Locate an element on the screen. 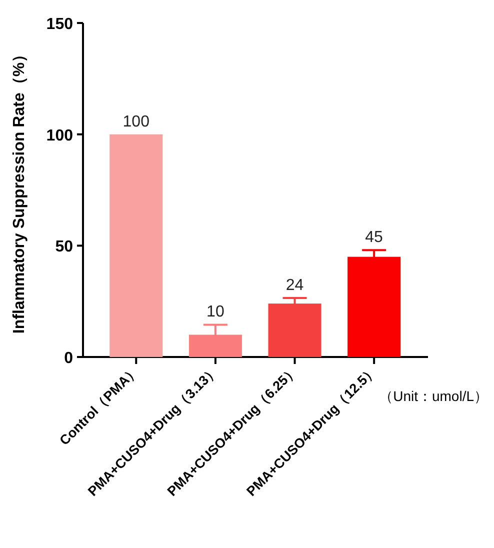 The height and width of the screenshot is (548, 494). bar is located at coordinates (136, 245).